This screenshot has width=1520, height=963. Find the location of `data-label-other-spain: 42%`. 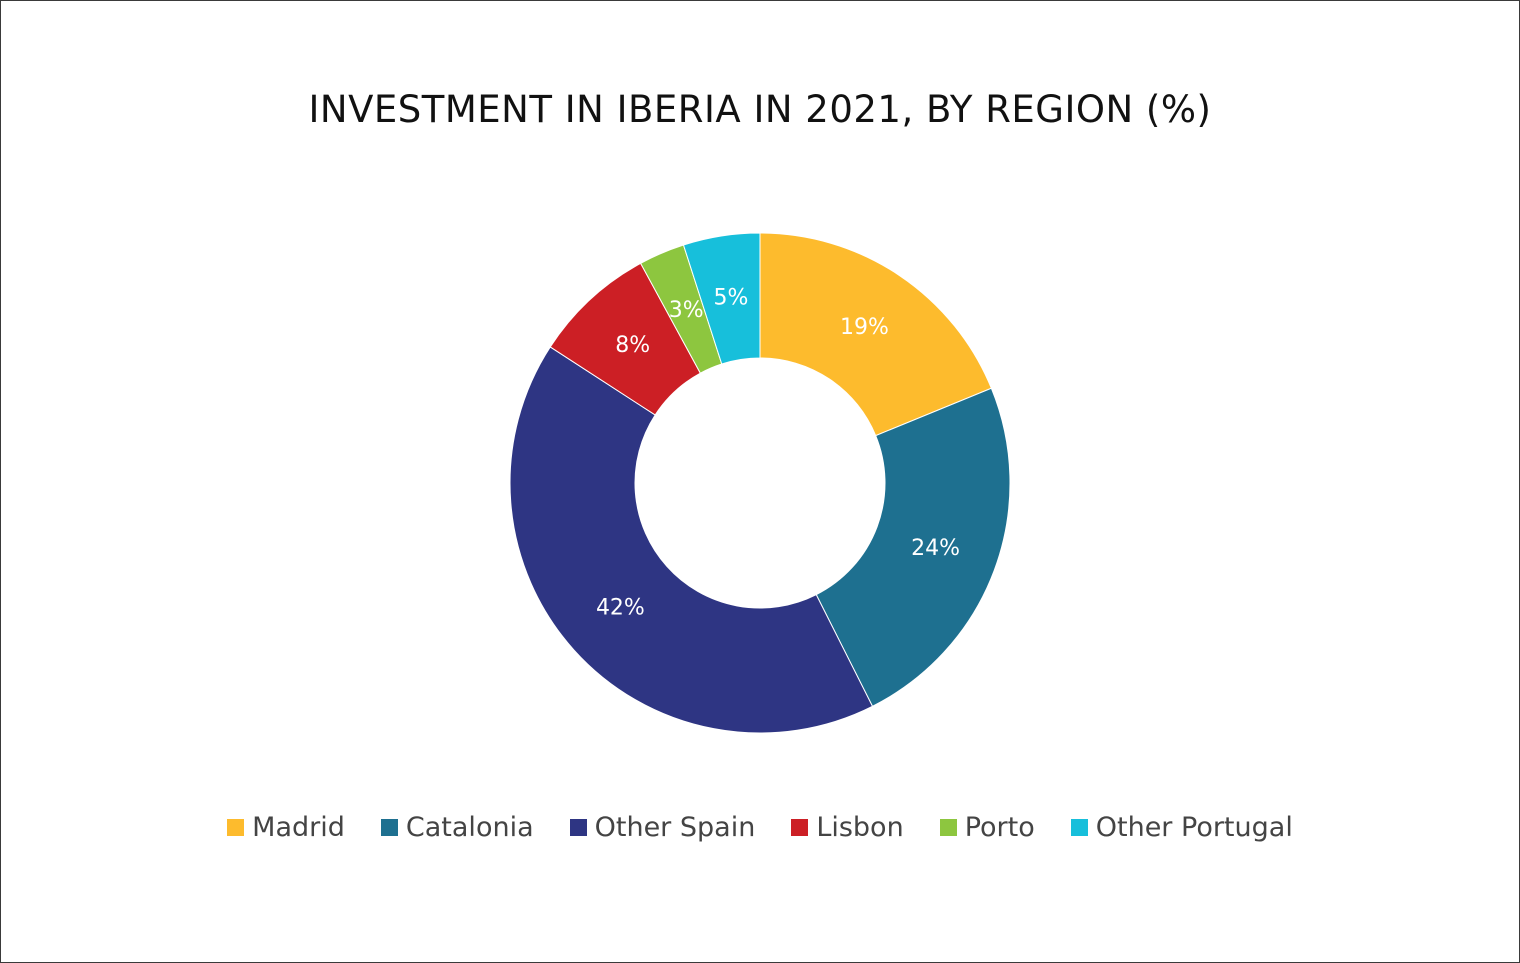

data-label-other-spain: 42% is located at coordinates (620, 608).